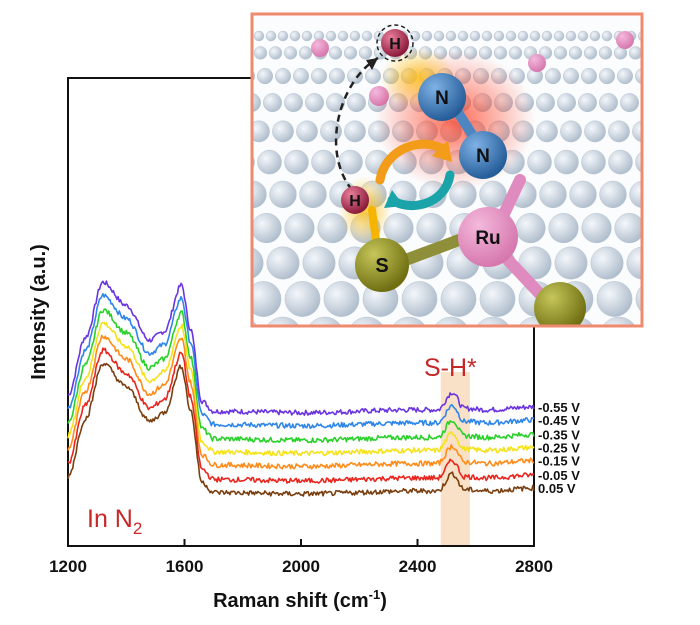  What do you see at coordinates (559, 434) in the screenshot?
I see `series-label: -0.35 V` at bounding box center [559, 434].